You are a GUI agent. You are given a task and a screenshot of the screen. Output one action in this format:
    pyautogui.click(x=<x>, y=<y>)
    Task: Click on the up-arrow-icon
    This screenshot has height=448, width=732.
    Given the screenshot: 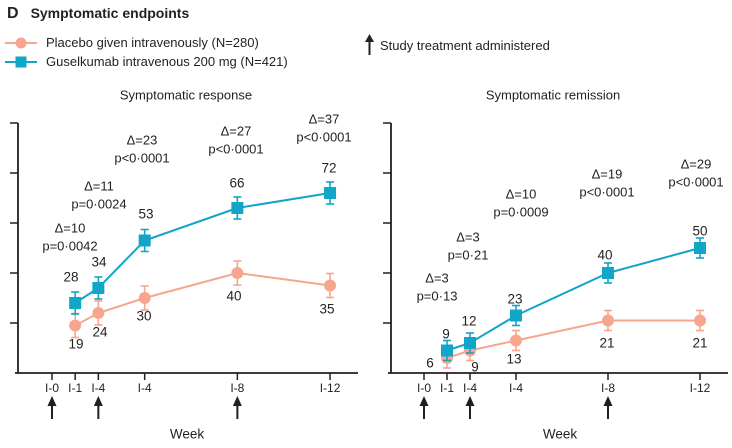 What is the action you would take?
    pyautogui.click(x=369, y=44)
    